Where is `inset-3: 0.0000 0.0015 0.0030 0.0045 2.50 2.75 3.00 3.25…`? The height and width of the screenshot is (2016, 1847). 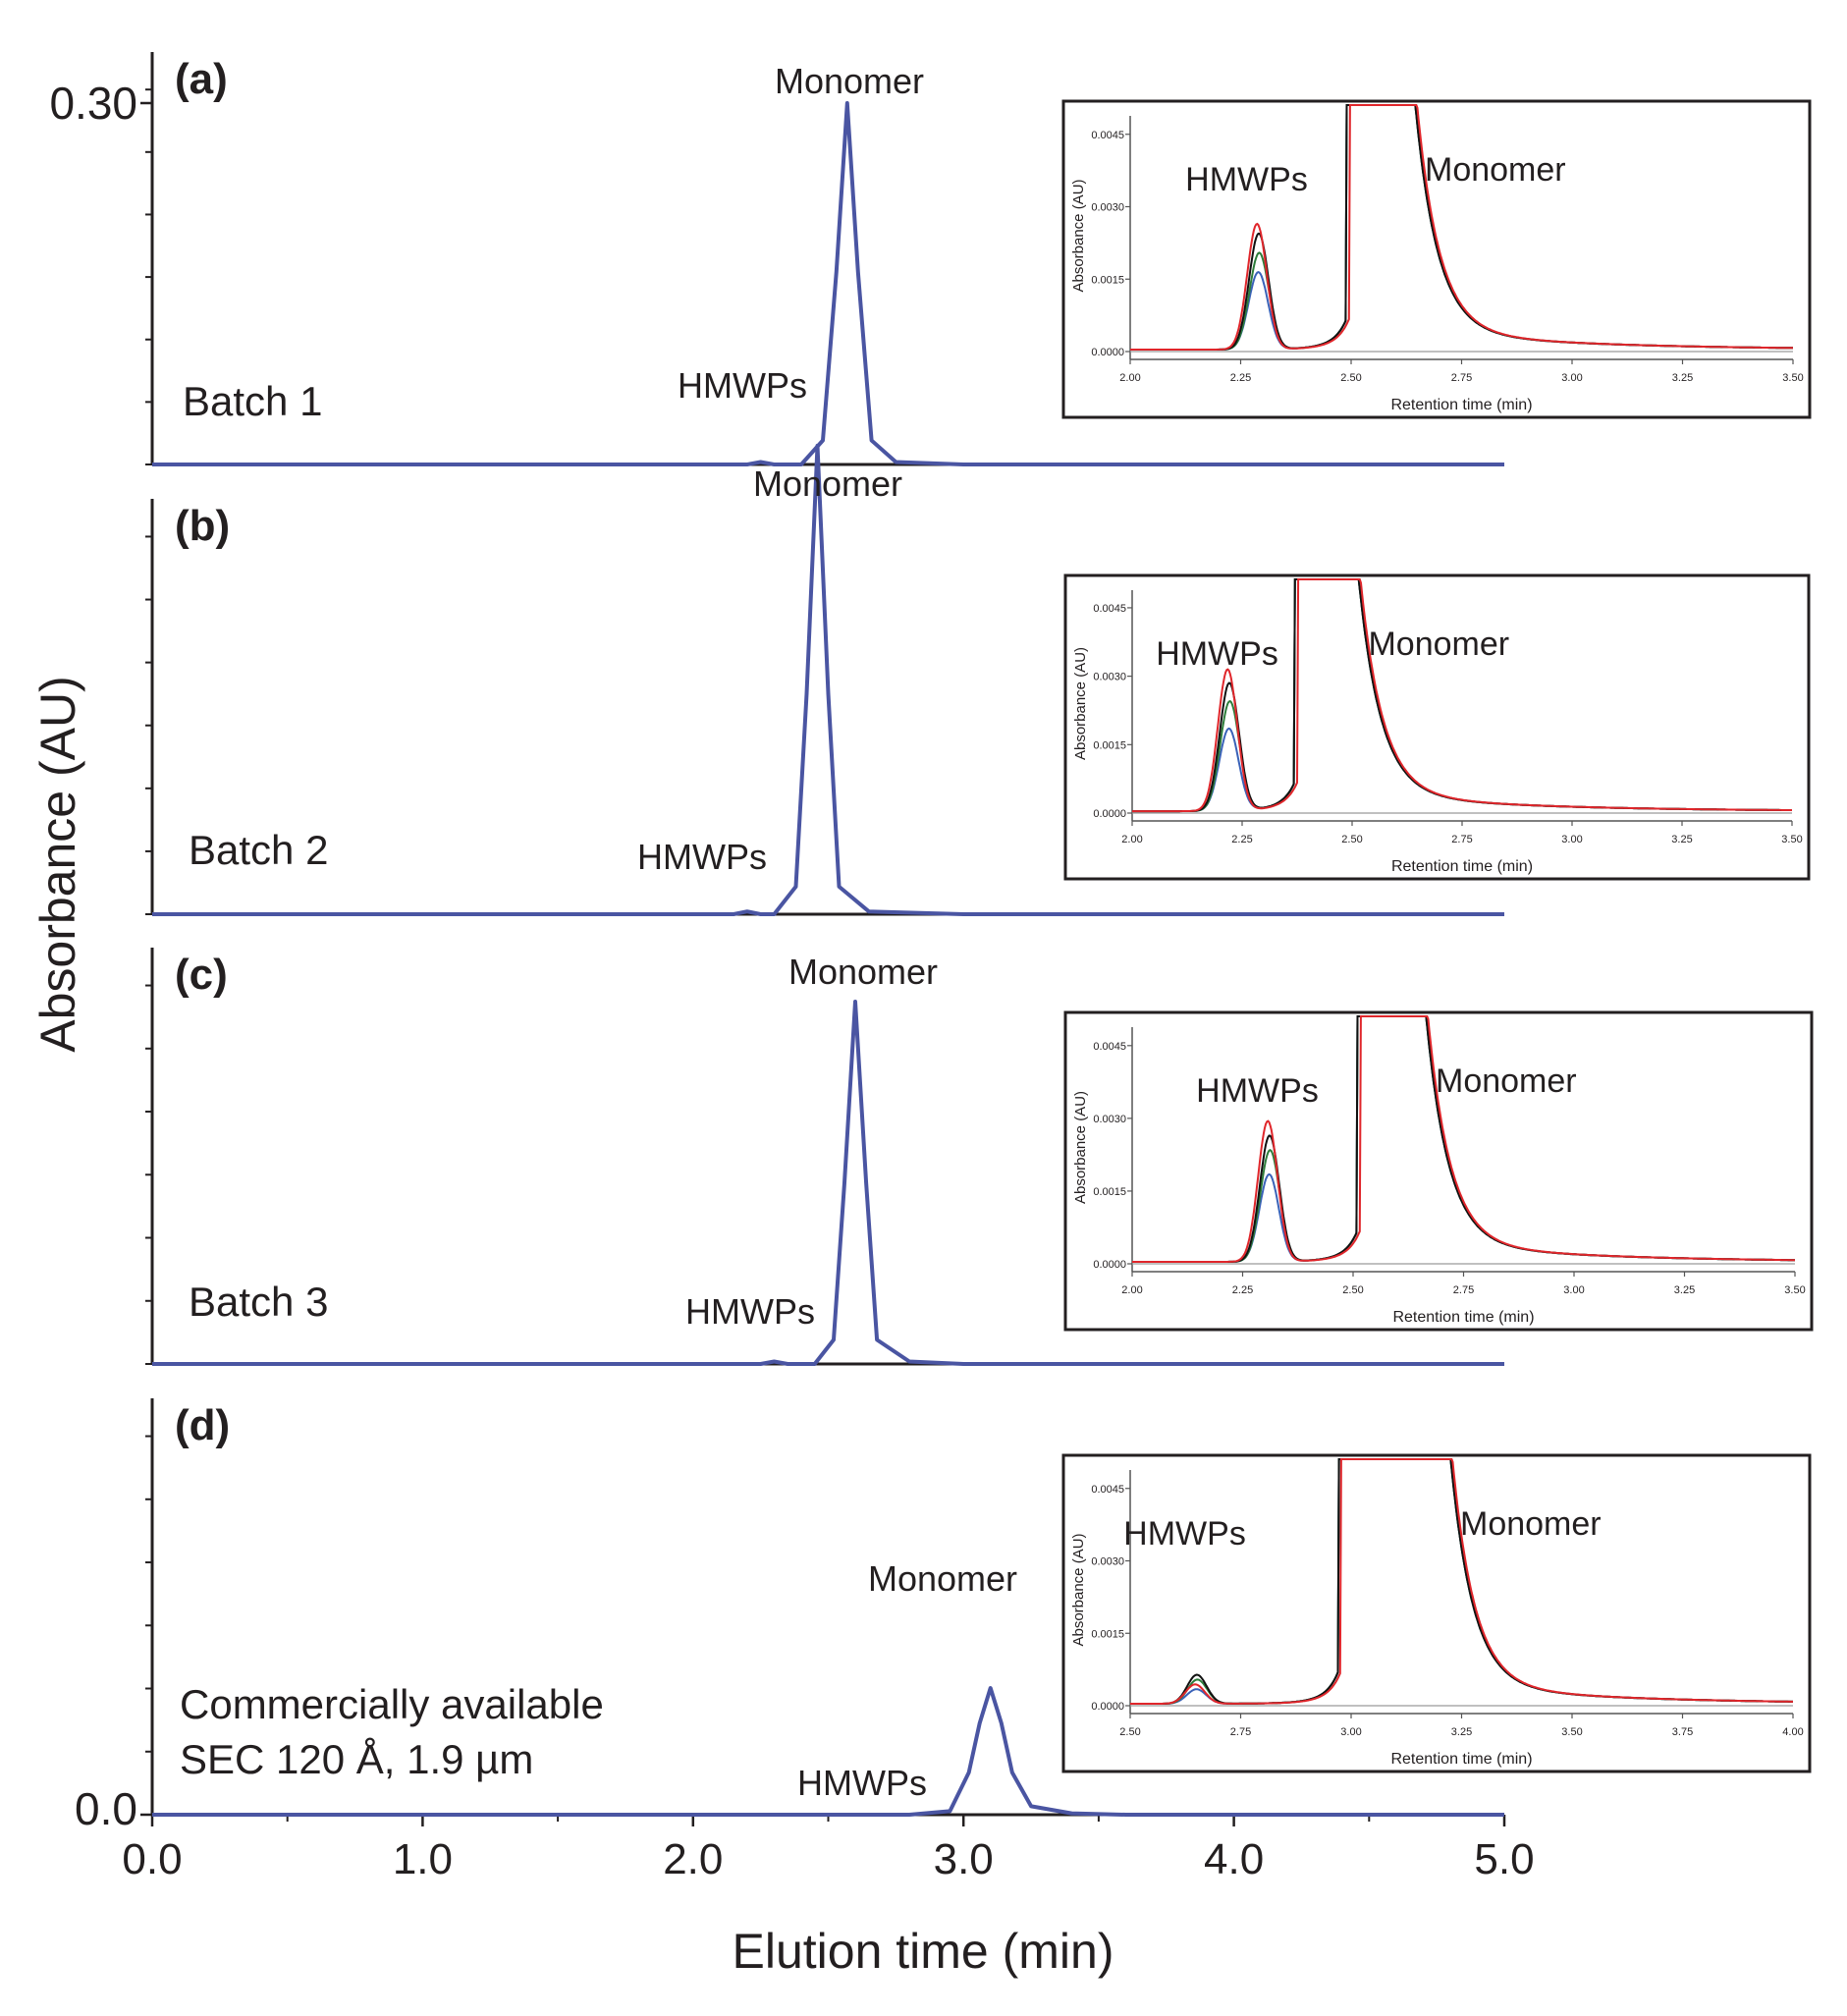 inset-3: 0.0000 0.0015 0.0030 0.0045 2.50 2.75 3.00 3.25… is located at coordinates (1436, 1613).